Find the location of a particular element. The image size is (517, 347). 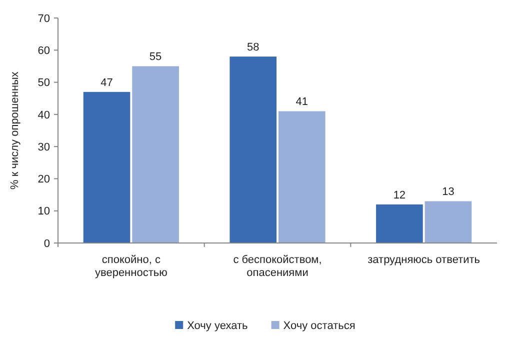

y-tick-label: 30 is located at coordinates (44, 147).